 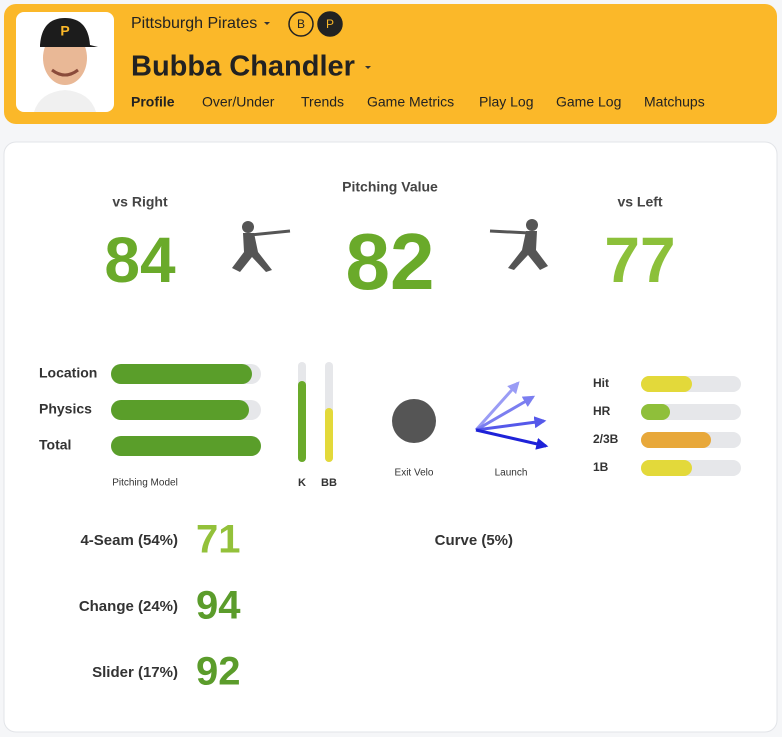 What do you see at coordinates (140, 202) in the screenshot?
I see `score-label: vs Right` at bounding box center [140, 202].